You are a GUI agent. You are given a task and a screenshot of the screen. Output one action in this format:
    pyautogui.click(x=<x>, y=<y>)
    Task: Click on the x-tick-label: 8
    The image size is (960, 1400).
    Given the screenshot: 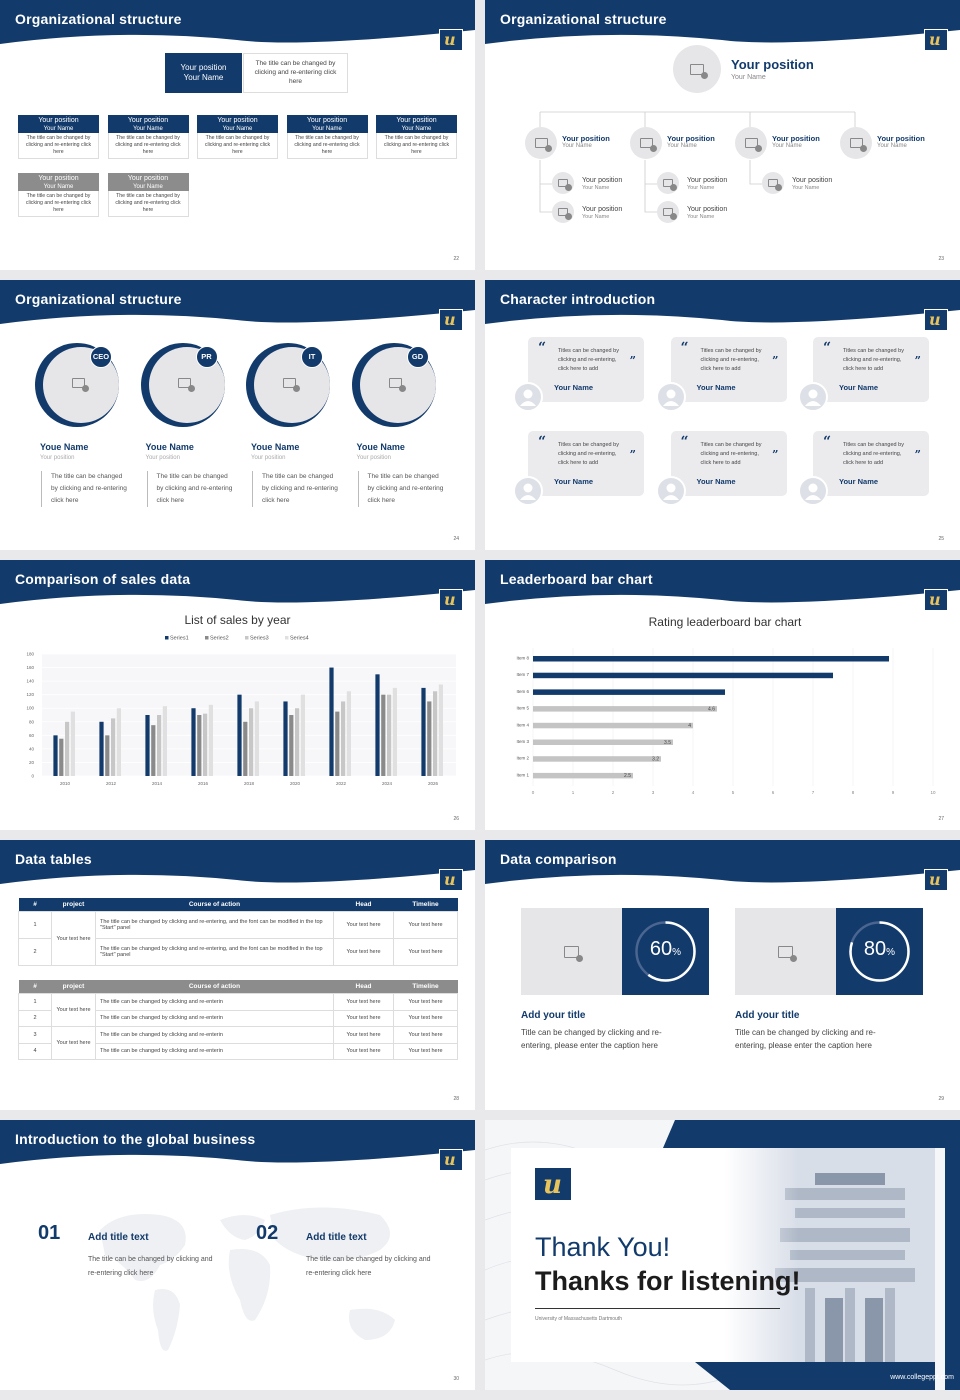 What is the action you would take?
    pyautogui.click(x=853, y=792)
    